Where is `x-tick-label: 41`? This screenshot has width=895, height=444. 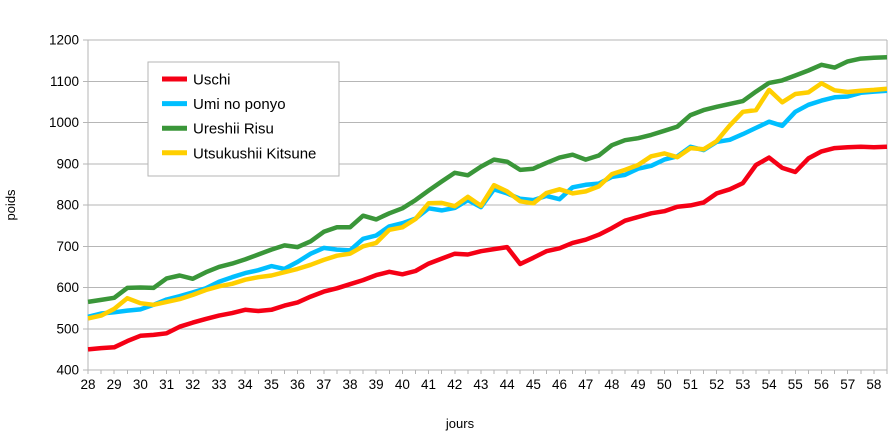
x-tick-label: 41 is located at coordinates (428, 384).